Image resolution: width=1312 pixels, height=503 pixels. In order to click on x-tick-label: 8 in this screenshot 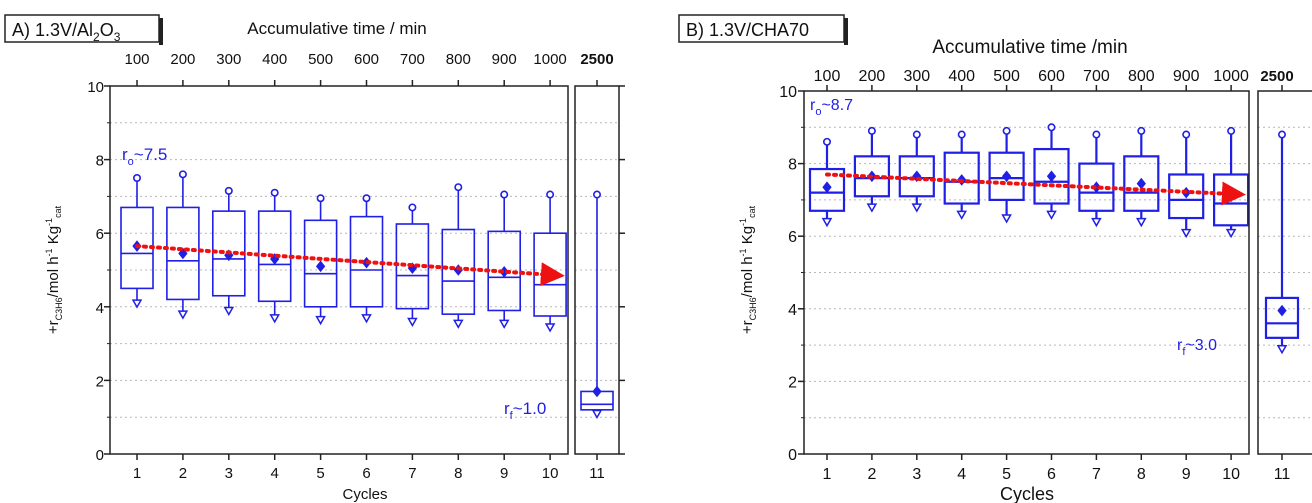, I will do `click(458, 473)`.